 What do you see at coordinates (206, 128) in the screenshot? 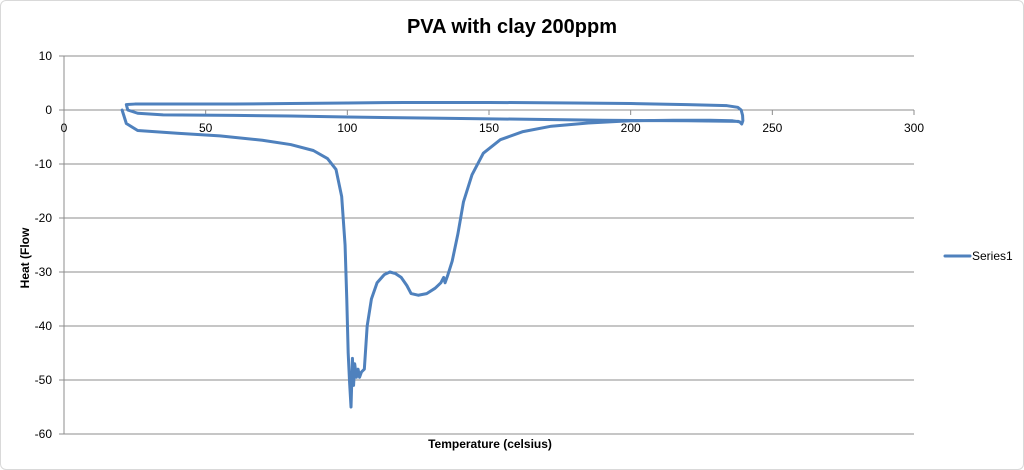
I see `x-tick-label: 50` at bounding box center [206, 128].